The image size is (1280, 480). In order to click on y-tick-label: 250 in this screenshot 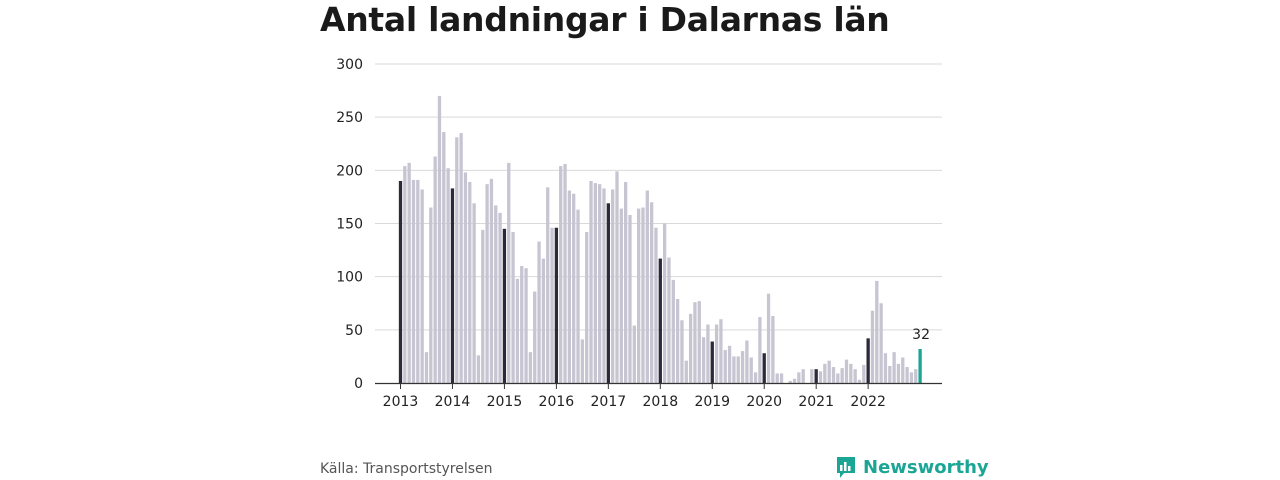, I will do `click(349, 118)`.